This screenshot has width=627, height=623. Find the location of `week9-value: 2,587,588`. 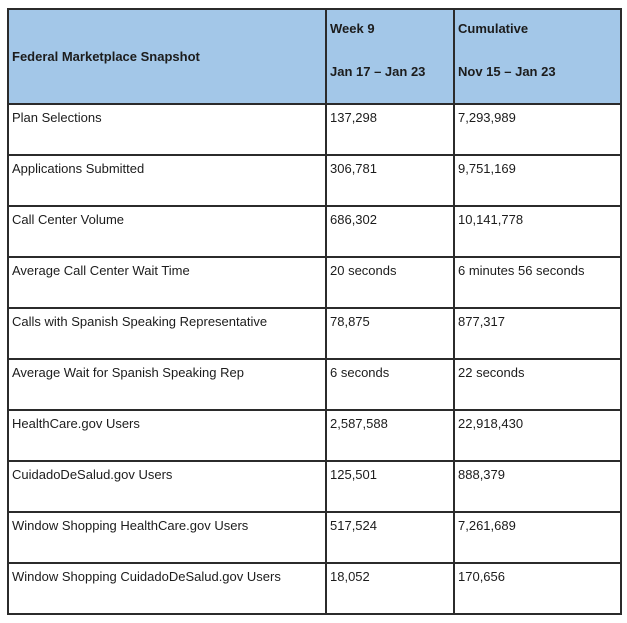

week9-value: 2,587,588 is located at coordinates (390, 435).